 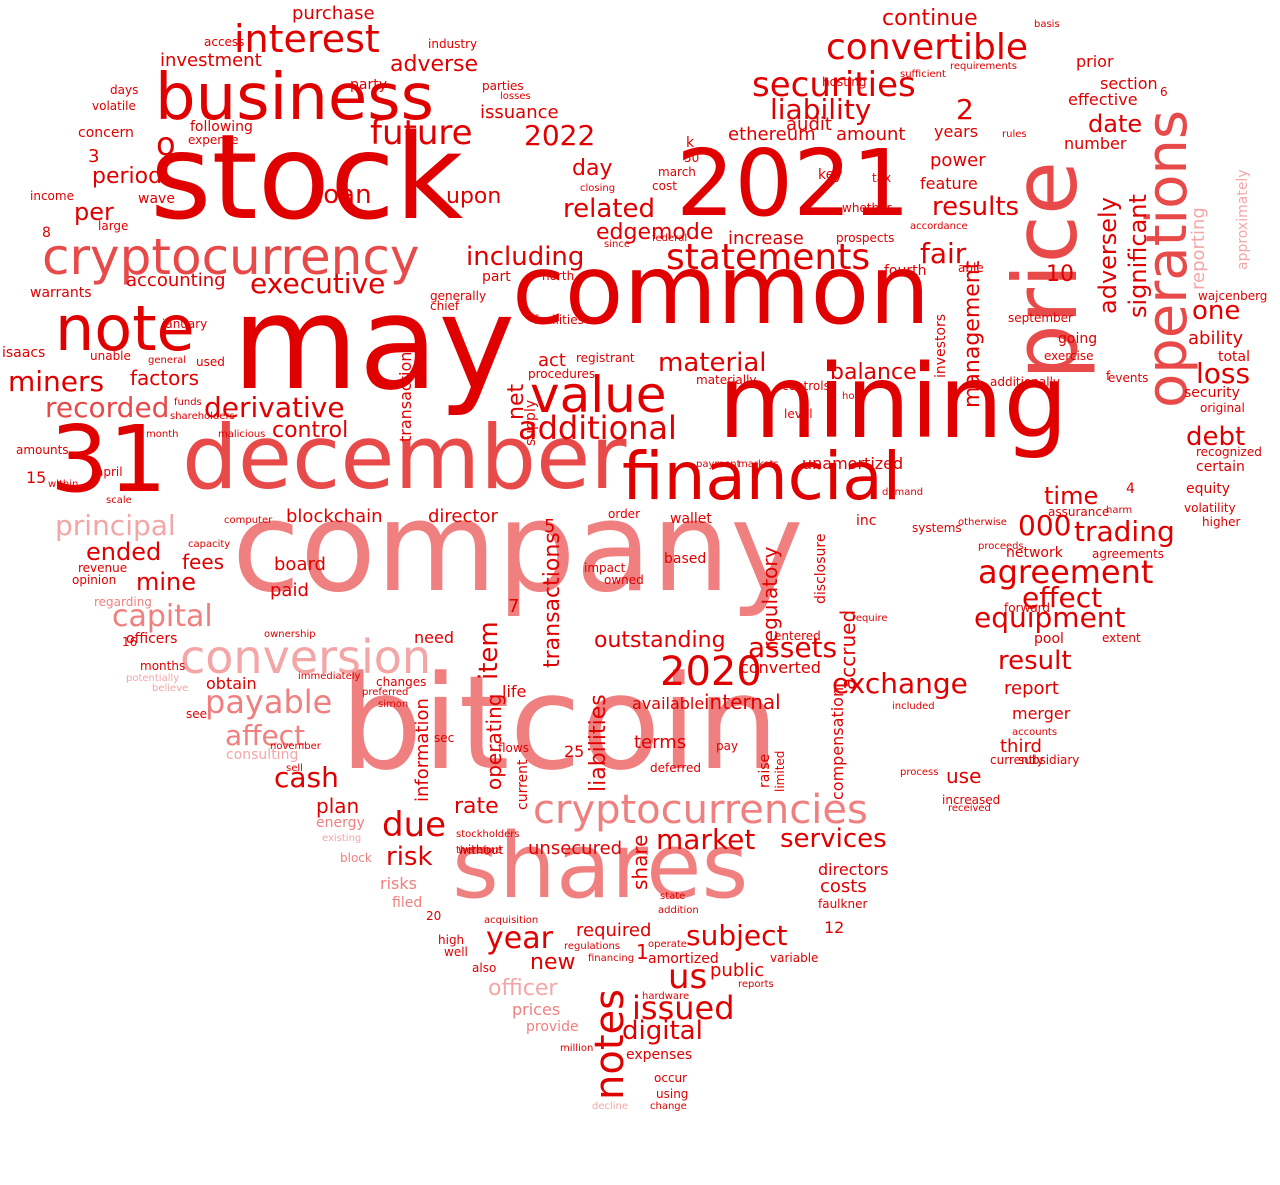 What do you see at coordinates (766, 238) in the screenshot?
I see `cloud-word: increase` at bounding box center [766, 238].